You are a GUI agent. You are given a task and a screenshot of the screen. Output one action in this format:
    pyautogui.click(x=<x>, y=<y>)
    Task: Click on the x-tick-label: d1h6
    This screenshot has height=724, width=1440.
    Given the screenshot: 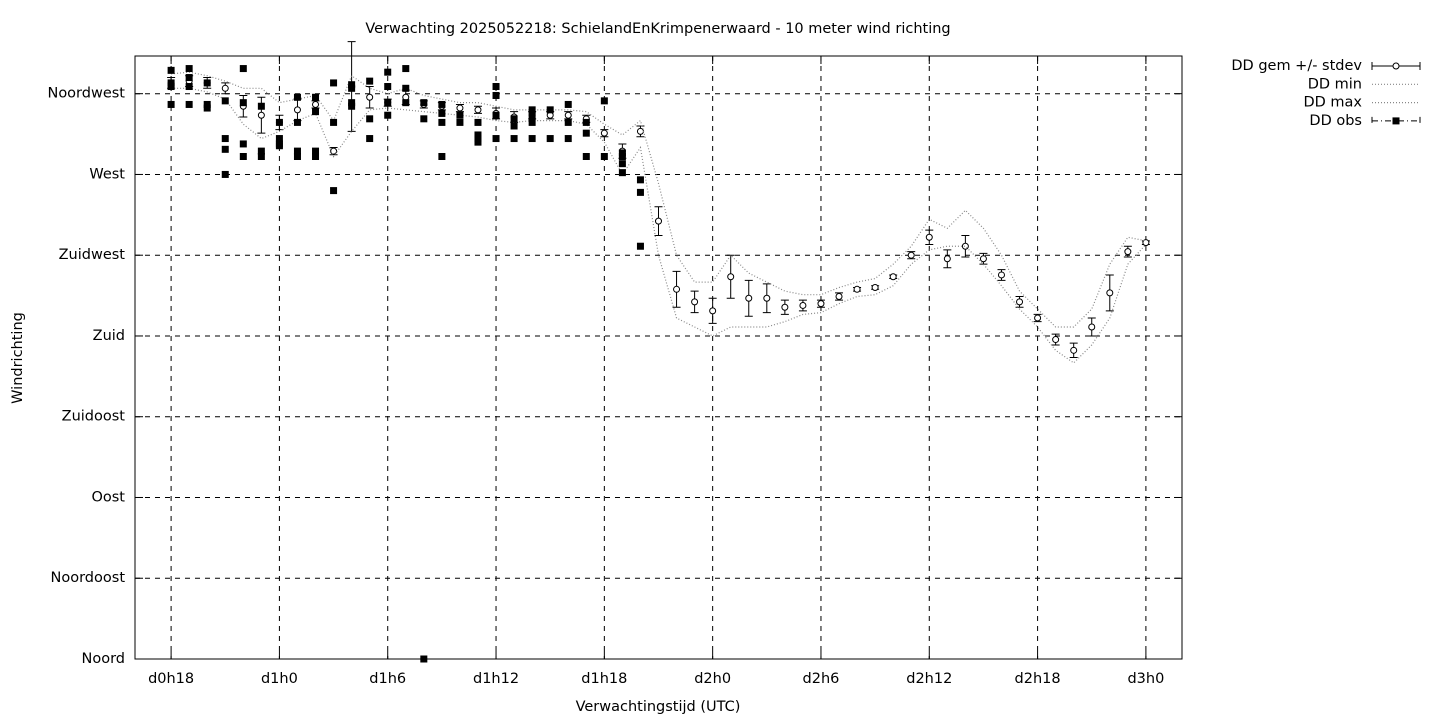 What is the action you would take?
    pyautogui.click(x=387, y=679)
    